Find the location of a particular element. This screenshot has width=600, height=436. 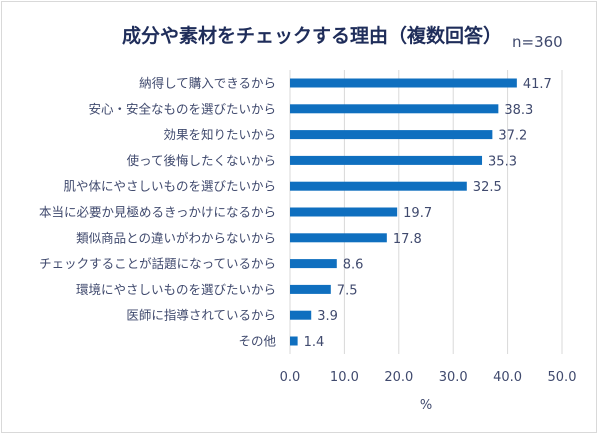

category-label: 環境にやさしいものを選びたいから is located at coordinates (176, 289).